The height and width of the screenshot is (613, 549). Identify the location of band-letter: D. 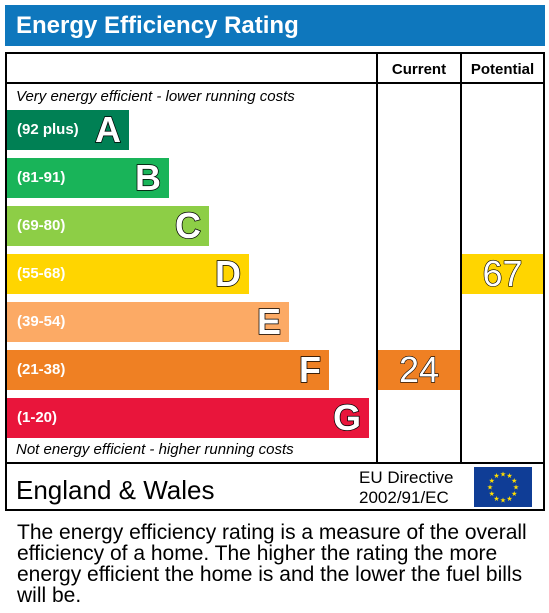
(228, 273).